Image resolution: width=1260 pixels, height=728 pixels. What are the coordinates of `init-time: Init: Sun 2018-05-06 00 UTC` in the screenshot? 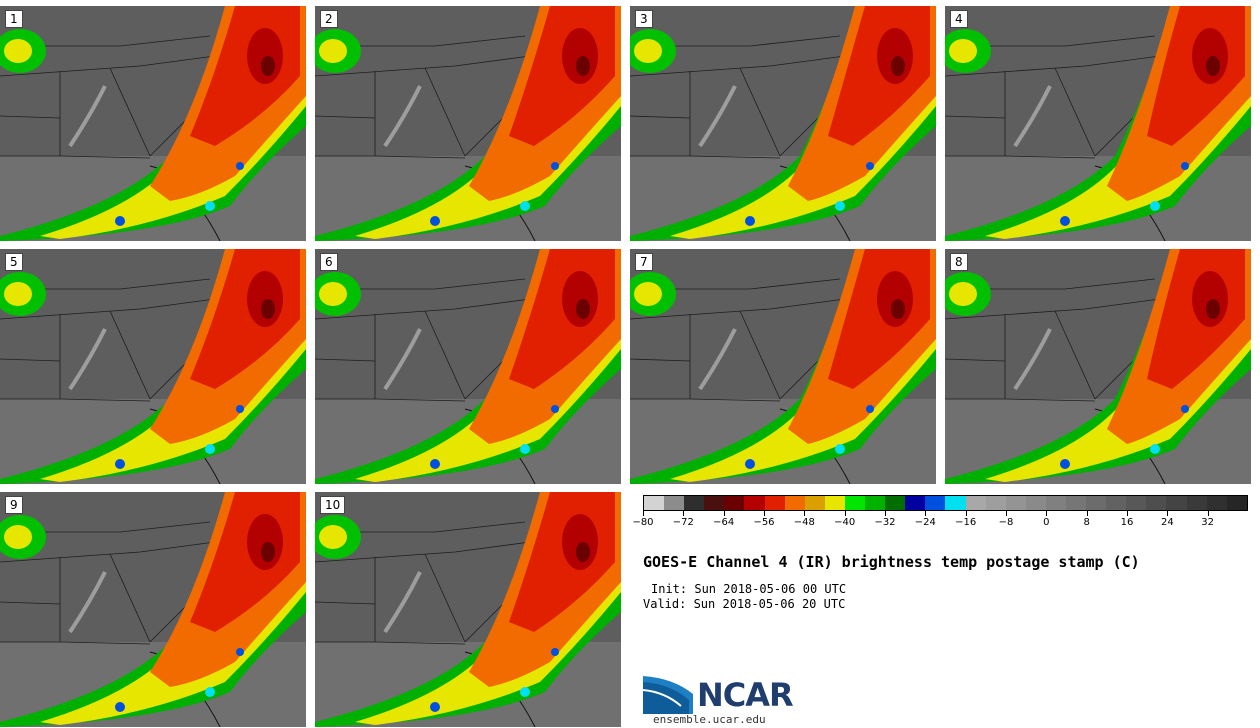 It's located at (749, 589).